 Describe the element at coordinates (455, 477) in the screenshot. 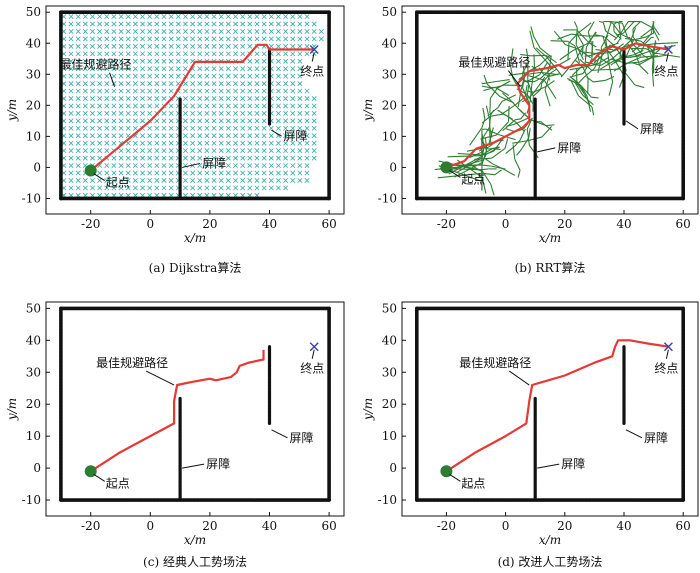

I see `start-leader-line` at that location.